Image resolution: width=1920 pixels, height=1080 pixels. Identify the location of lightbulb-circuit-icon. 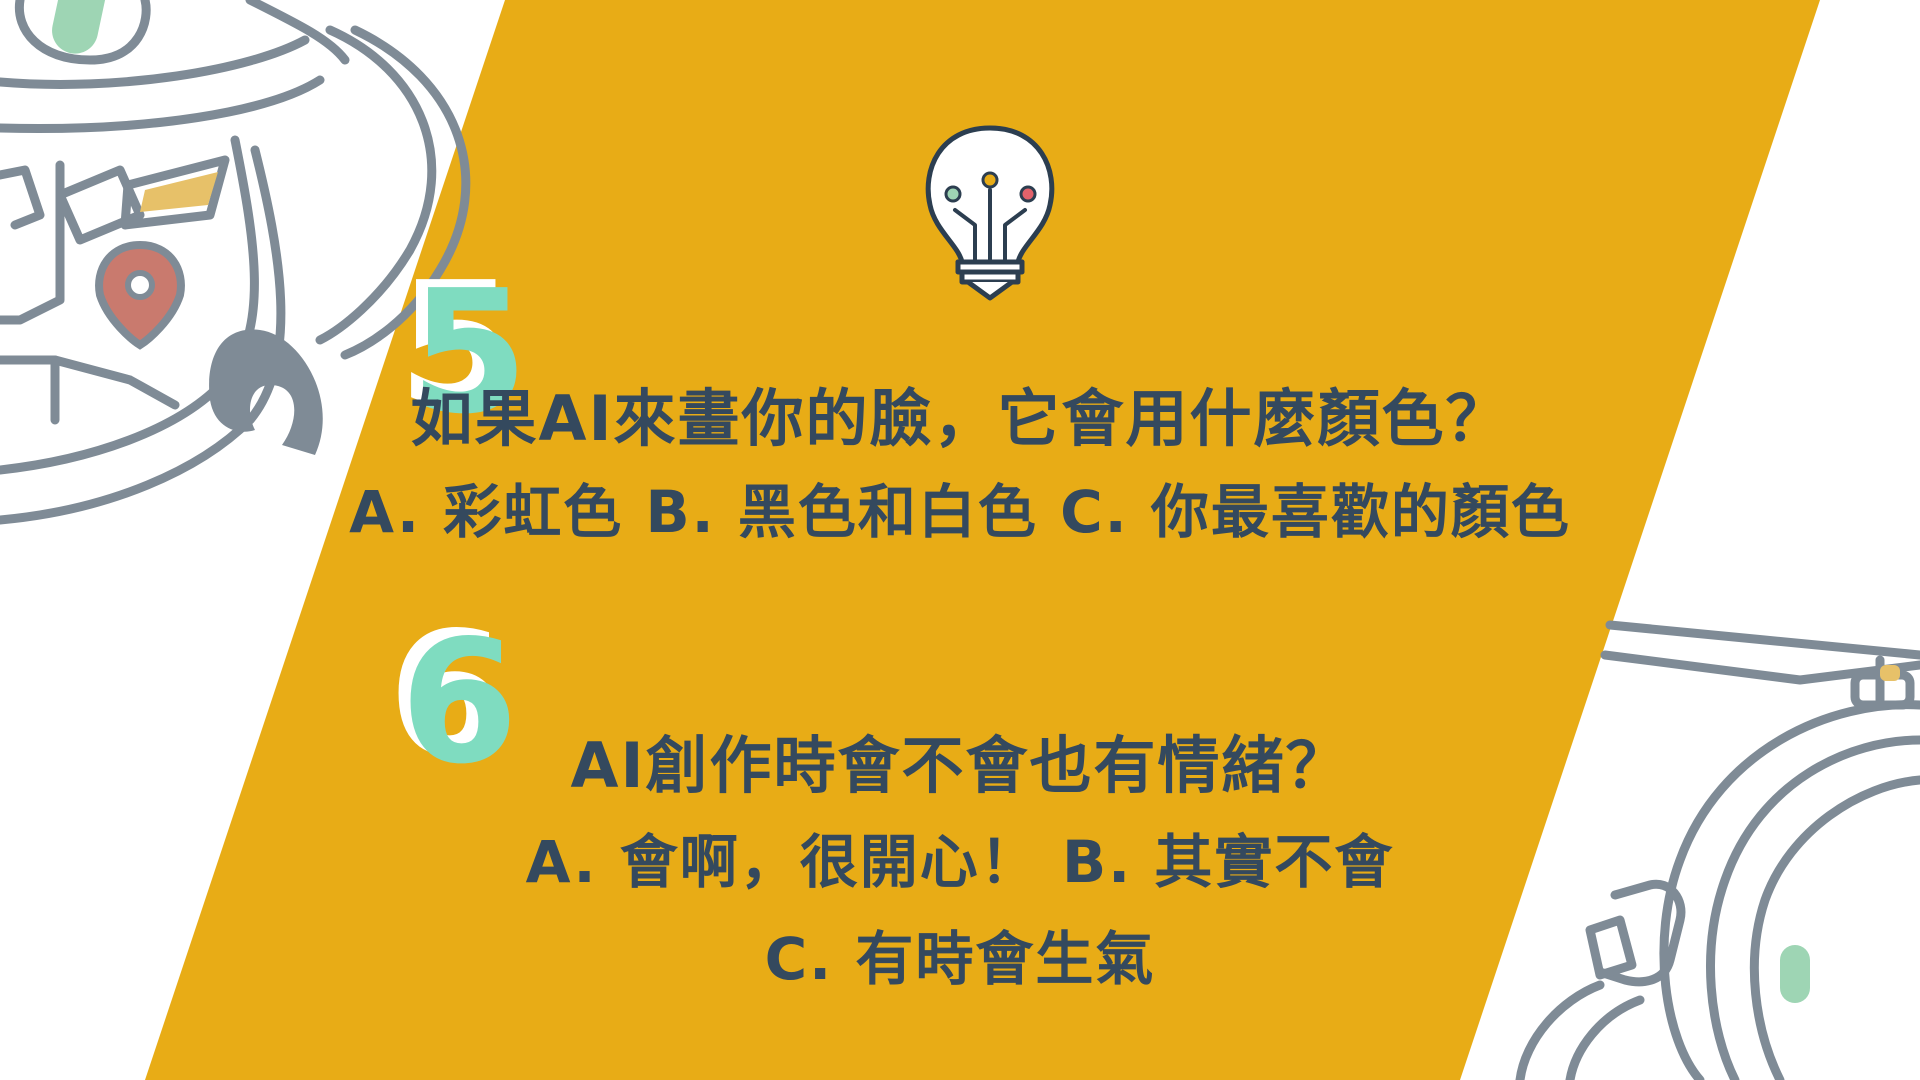
(990, 213).